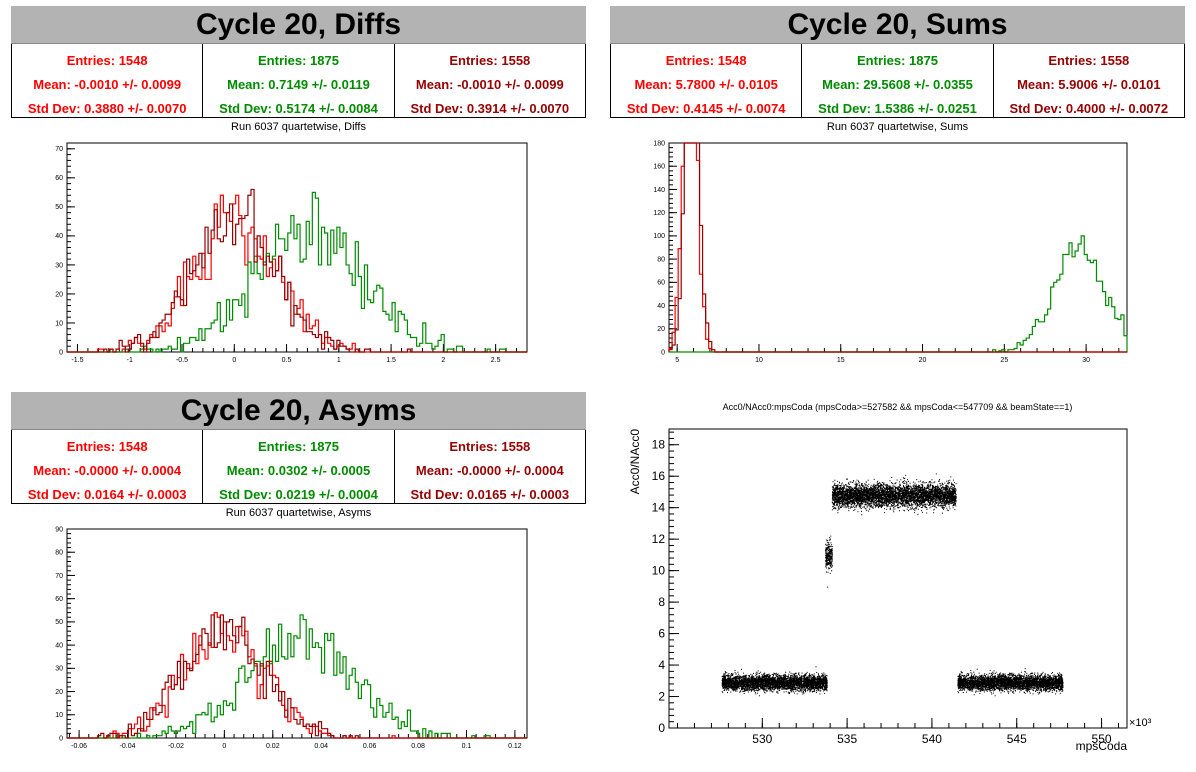  What do you see at coordinates (1089, 108) in the screenshot?
I see `stat-std: Std Dev: 0.4000 +/- 0.0072` at bounding box center [1089, 108].